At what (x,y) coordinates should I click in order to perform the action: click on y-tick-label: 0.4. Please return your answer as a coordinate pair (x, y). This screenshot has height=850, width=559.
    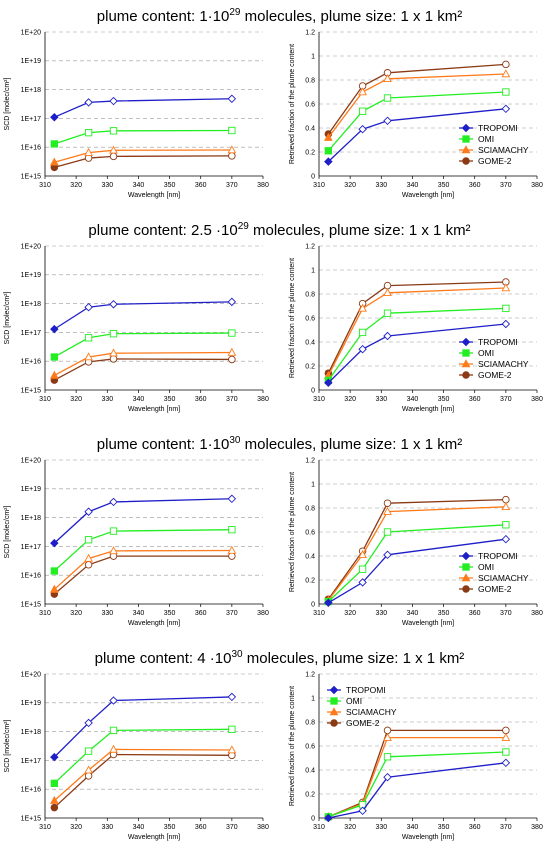
    Looking at the image, I should click on (310, 128).